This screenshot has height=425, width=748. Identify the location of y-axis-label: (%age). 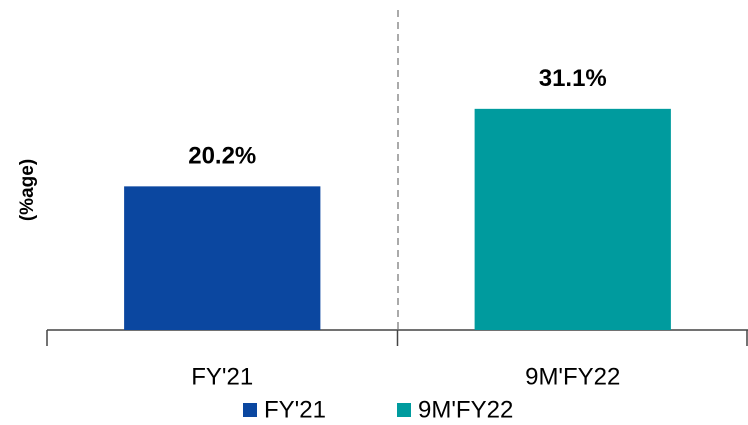
(27, 190).